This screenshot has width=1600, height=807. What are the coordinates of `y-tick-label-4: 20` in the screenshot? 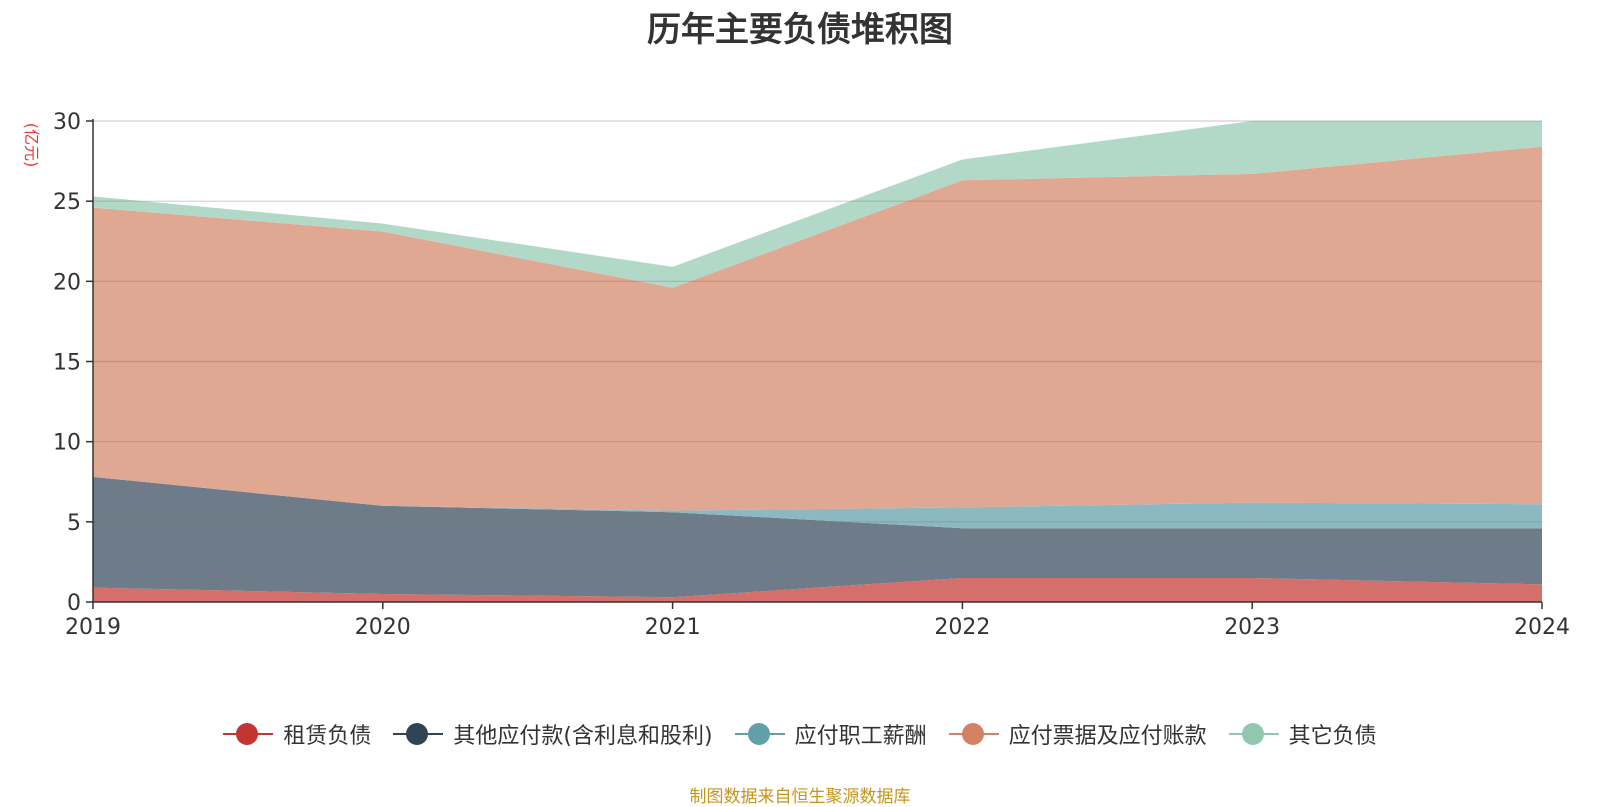 It's located at (67, 282).